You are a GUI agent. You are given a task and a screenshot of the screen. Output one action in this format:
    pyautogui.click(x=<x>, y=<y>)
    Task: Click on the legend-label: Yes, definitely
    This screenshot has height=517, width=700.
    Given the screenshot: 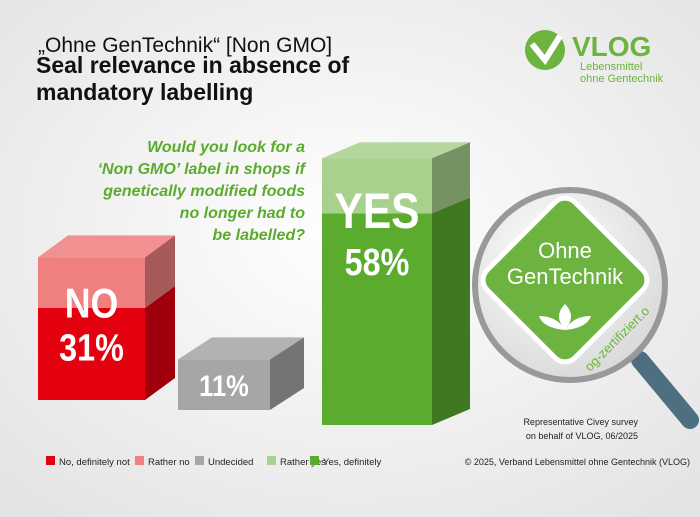 What is the action you would take?
    pyautogui.click(x=352, y=462)
    